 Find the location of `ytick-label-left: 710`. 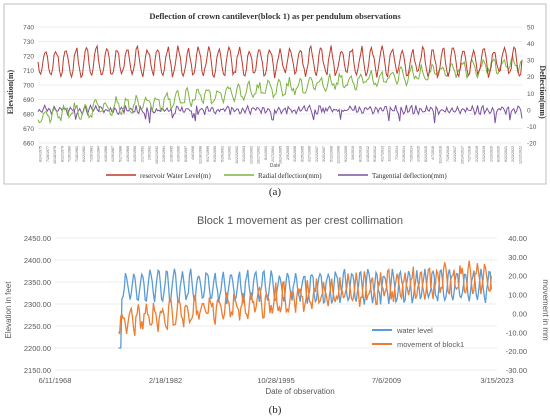

ytick-label-left: 710 is located at coordinates (28, 71).